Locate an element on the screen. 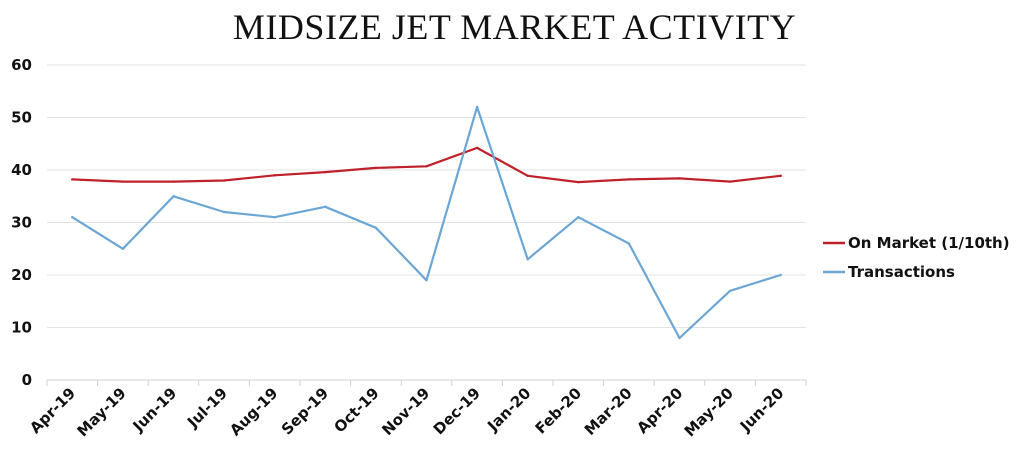 The image size is (1029, 462). chart-title: MIDSIZE JET MARKET ACTIVITY is located at coordinates (514, 27).